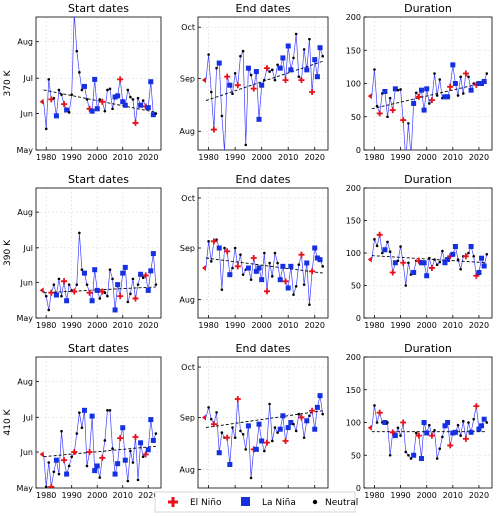  What do you see at coordinates (235, 157) in the screenshot?
I see `x-tick-label: 1990` at bounding box center [235, 157].